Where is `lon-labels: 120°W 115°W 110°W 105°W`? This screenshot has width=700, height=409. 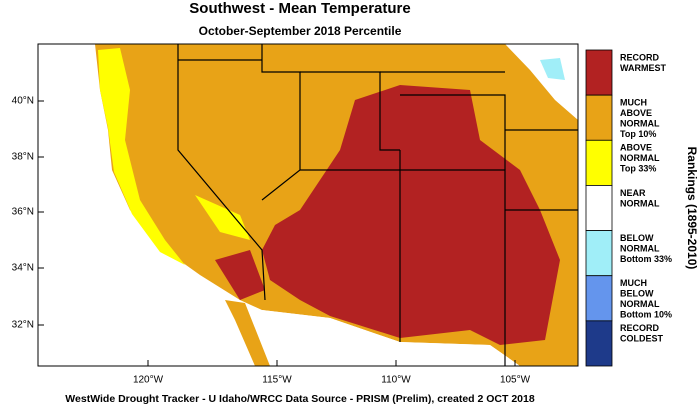
lon-labels: 120°W 115°W 110°W 105°W is located at coordinates (332, 373).